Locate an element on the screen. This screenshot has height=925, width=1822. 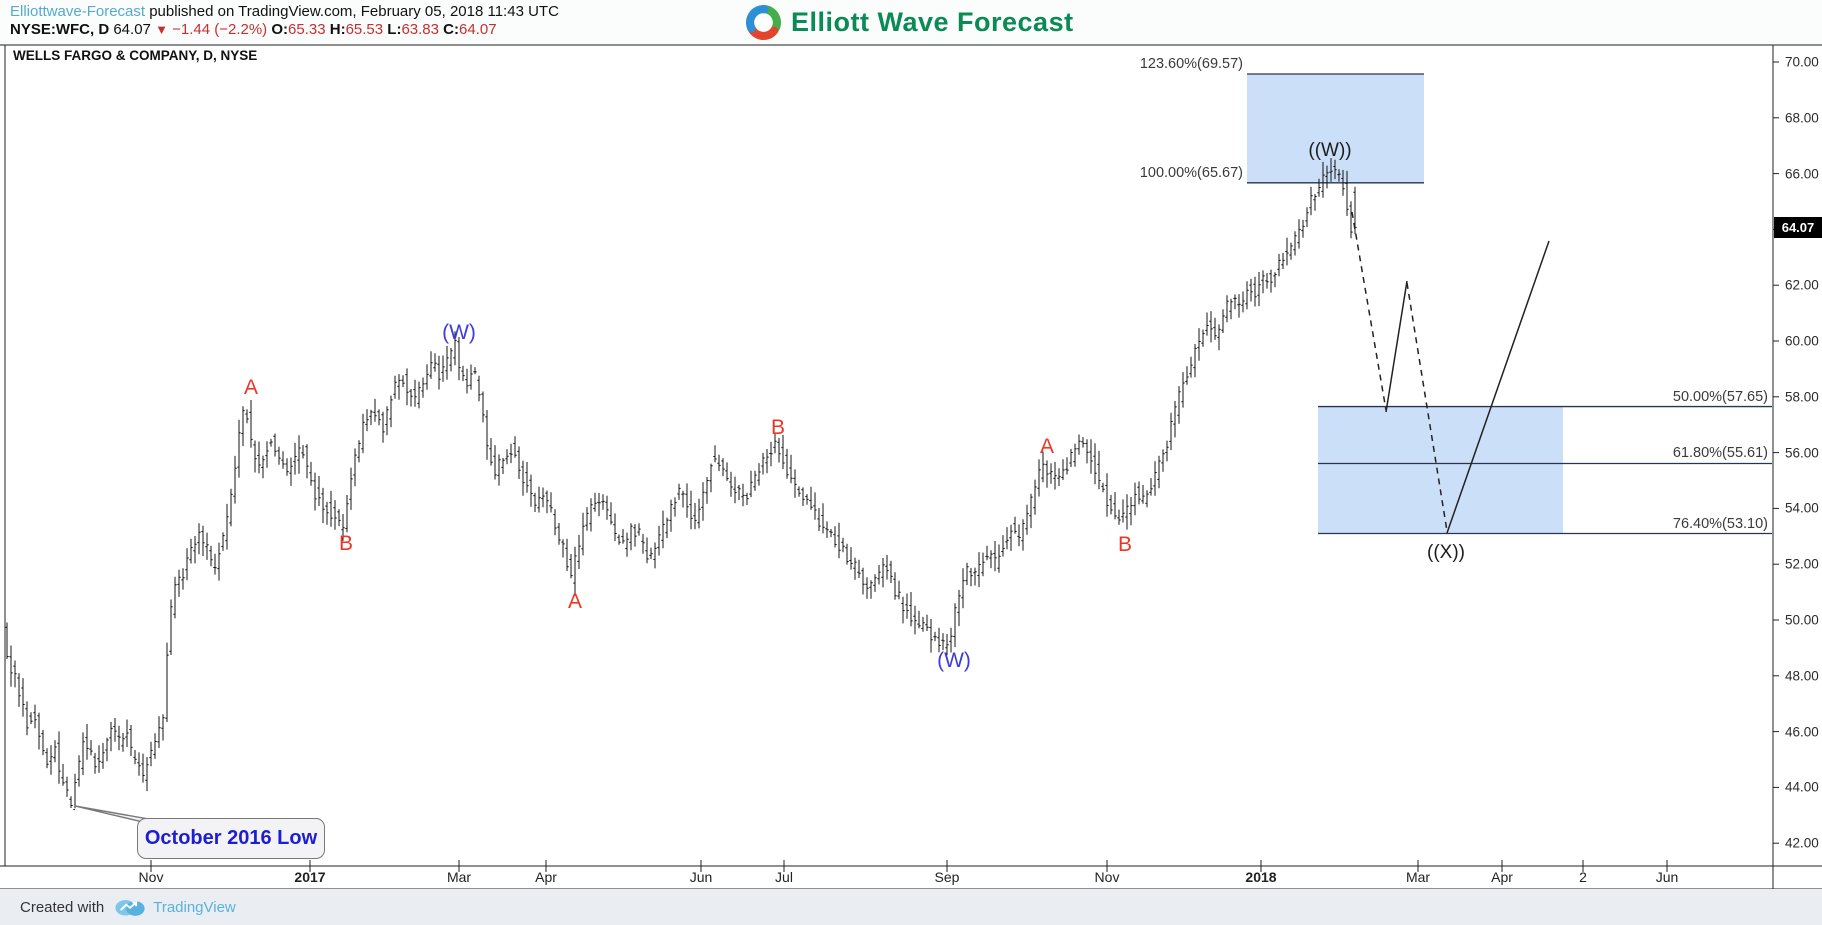
high-label: H: is located at coordinates (337, 29).